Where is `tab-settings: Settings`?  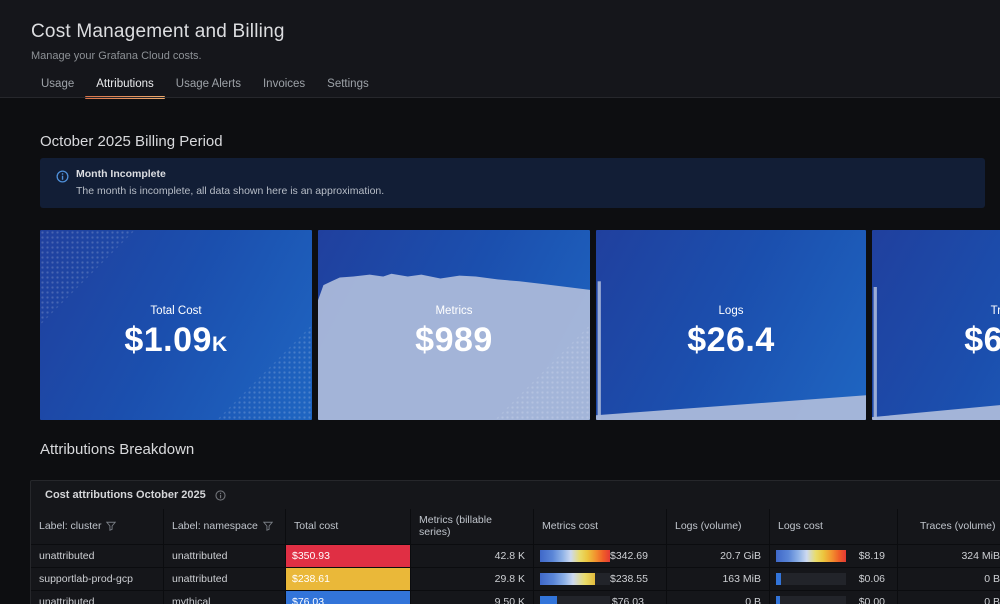
tab-settings: Settings is located at coordinates (348, 85).